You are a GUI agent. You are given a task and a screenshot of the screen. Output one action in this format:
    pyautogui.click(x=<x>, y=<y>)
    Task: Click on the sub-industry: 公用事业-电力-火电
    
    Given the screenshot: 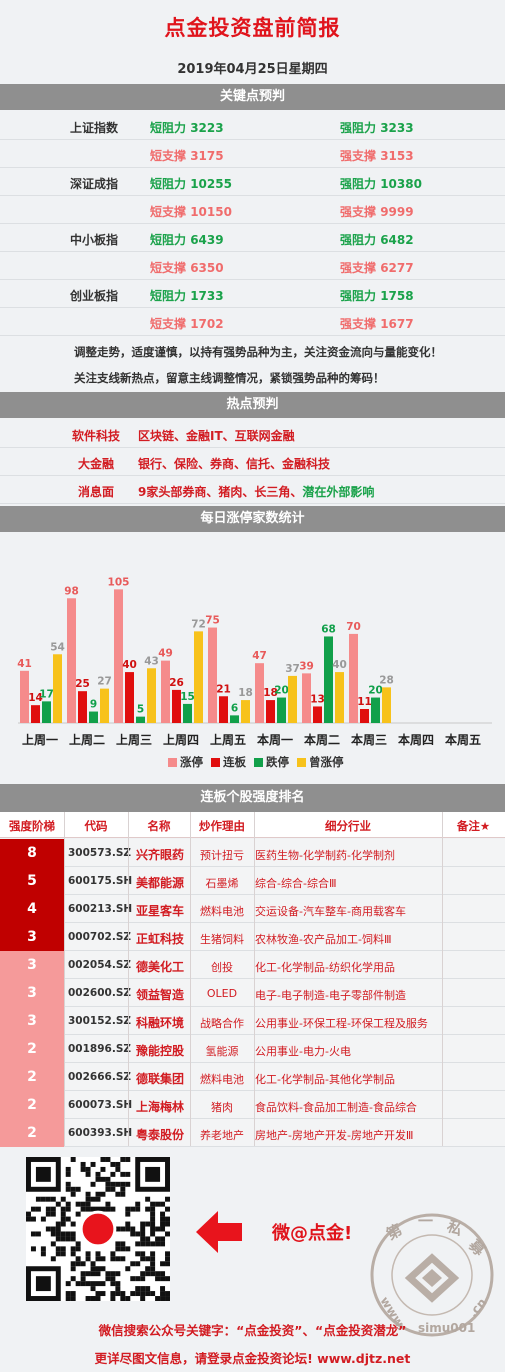 What is the action you would take?
    pyautogui.click(x=303, y=1051)
    